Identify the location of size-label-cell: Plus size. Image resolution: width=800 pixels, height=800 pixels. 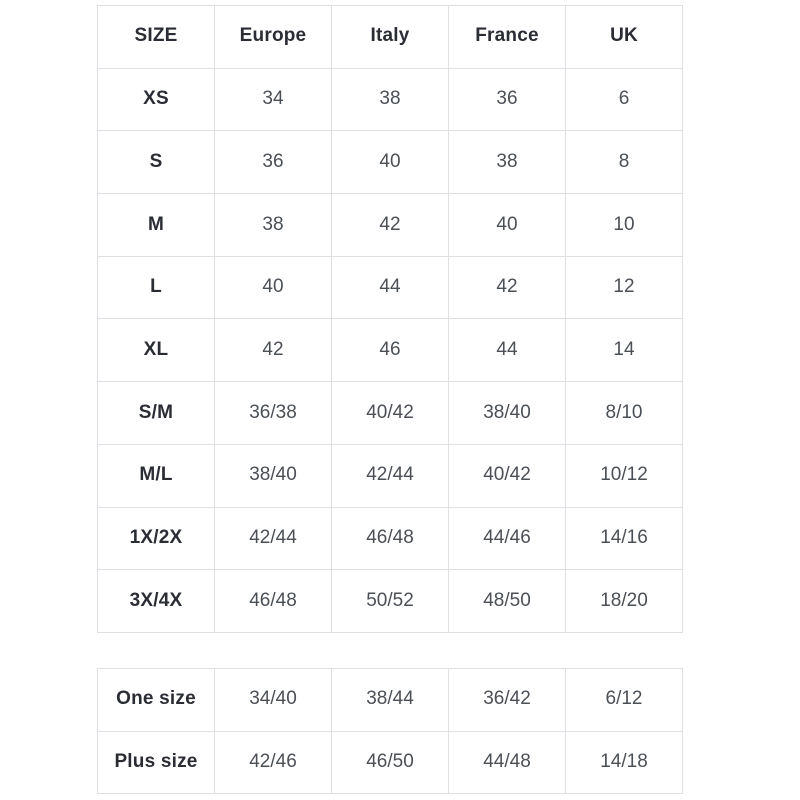
(156, 762).